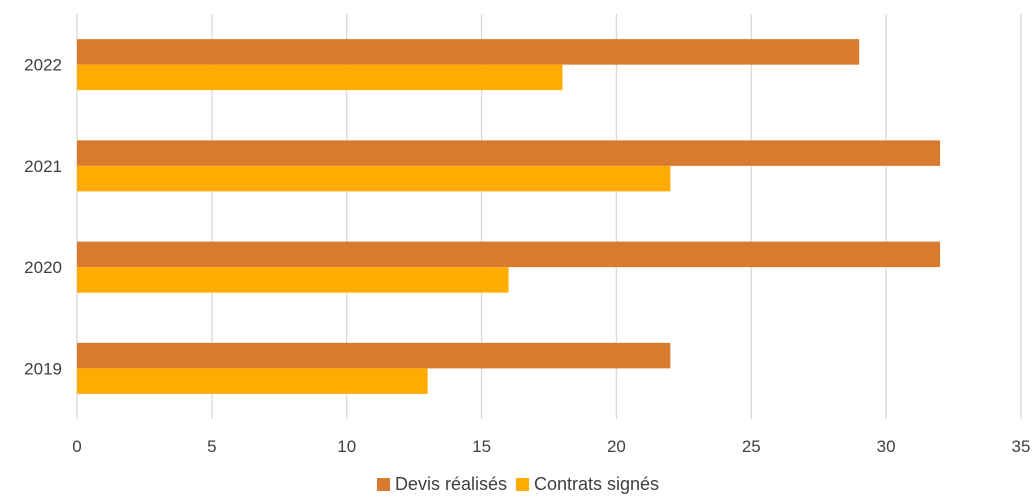 The image size is (1036, 503). Describe the element at coordinates (751, 446) in the screenshot. I see `x-tick-label-25: 25` at that location.